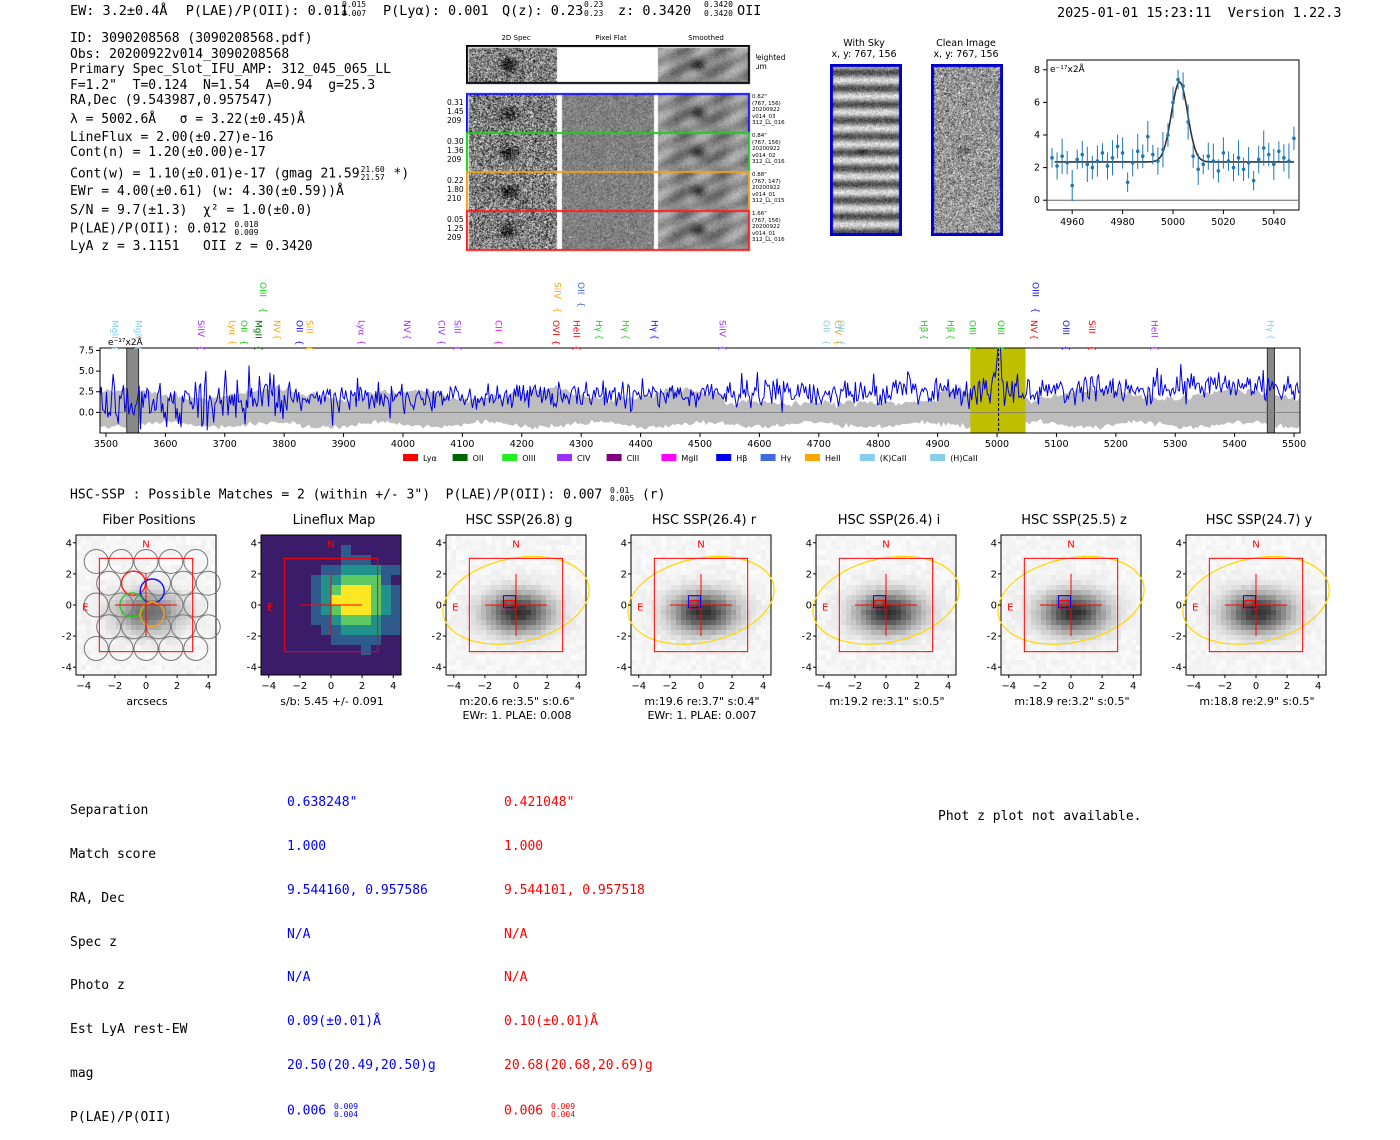 This screenshot has height=1140, width=1400. Describe the element at coordinates (950, 330) in the screenshot. I see `spectrum-line-label: Hβ{` at that location.